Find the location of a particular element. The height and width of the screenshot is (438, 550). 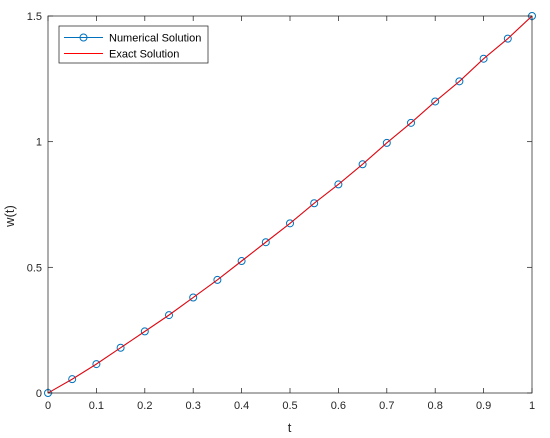

x-axis-label: t is located at coordinates (290, 427).